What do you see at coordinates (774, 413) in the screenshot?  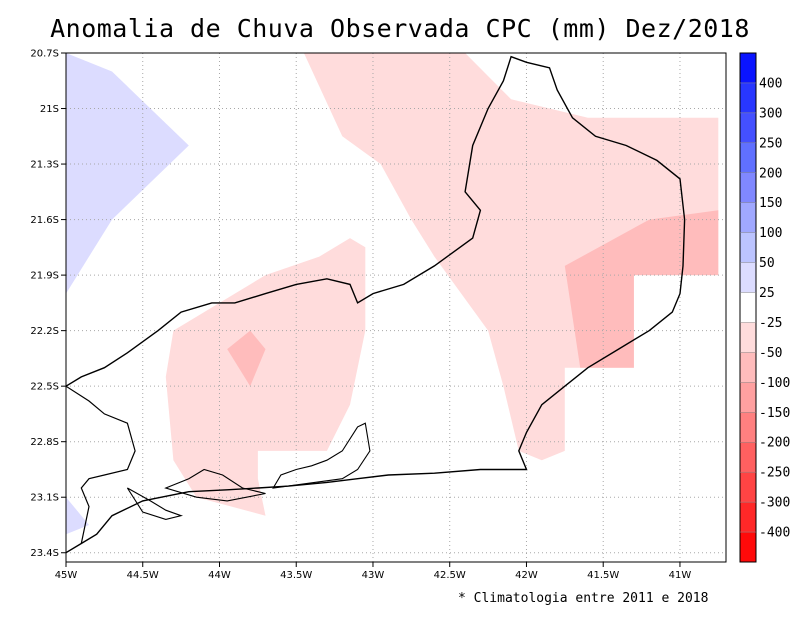 I see `colorbar-label: -150` at bounding box center [774, 413].